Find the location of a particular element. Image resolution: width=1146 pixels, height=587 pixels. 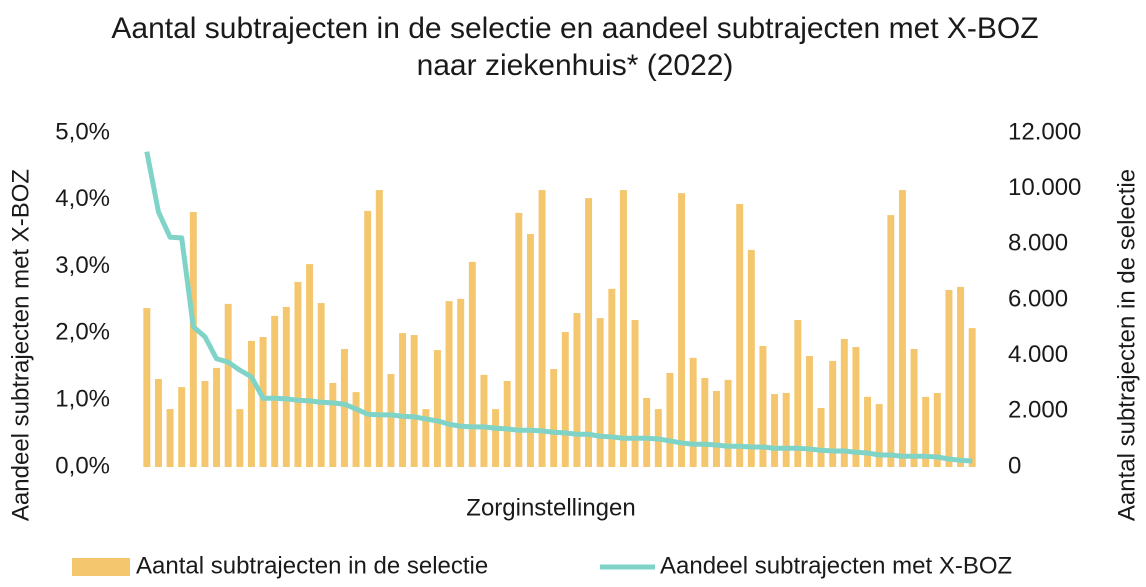

y-tick-label: 0,0% is located at coordinates (82, 465).